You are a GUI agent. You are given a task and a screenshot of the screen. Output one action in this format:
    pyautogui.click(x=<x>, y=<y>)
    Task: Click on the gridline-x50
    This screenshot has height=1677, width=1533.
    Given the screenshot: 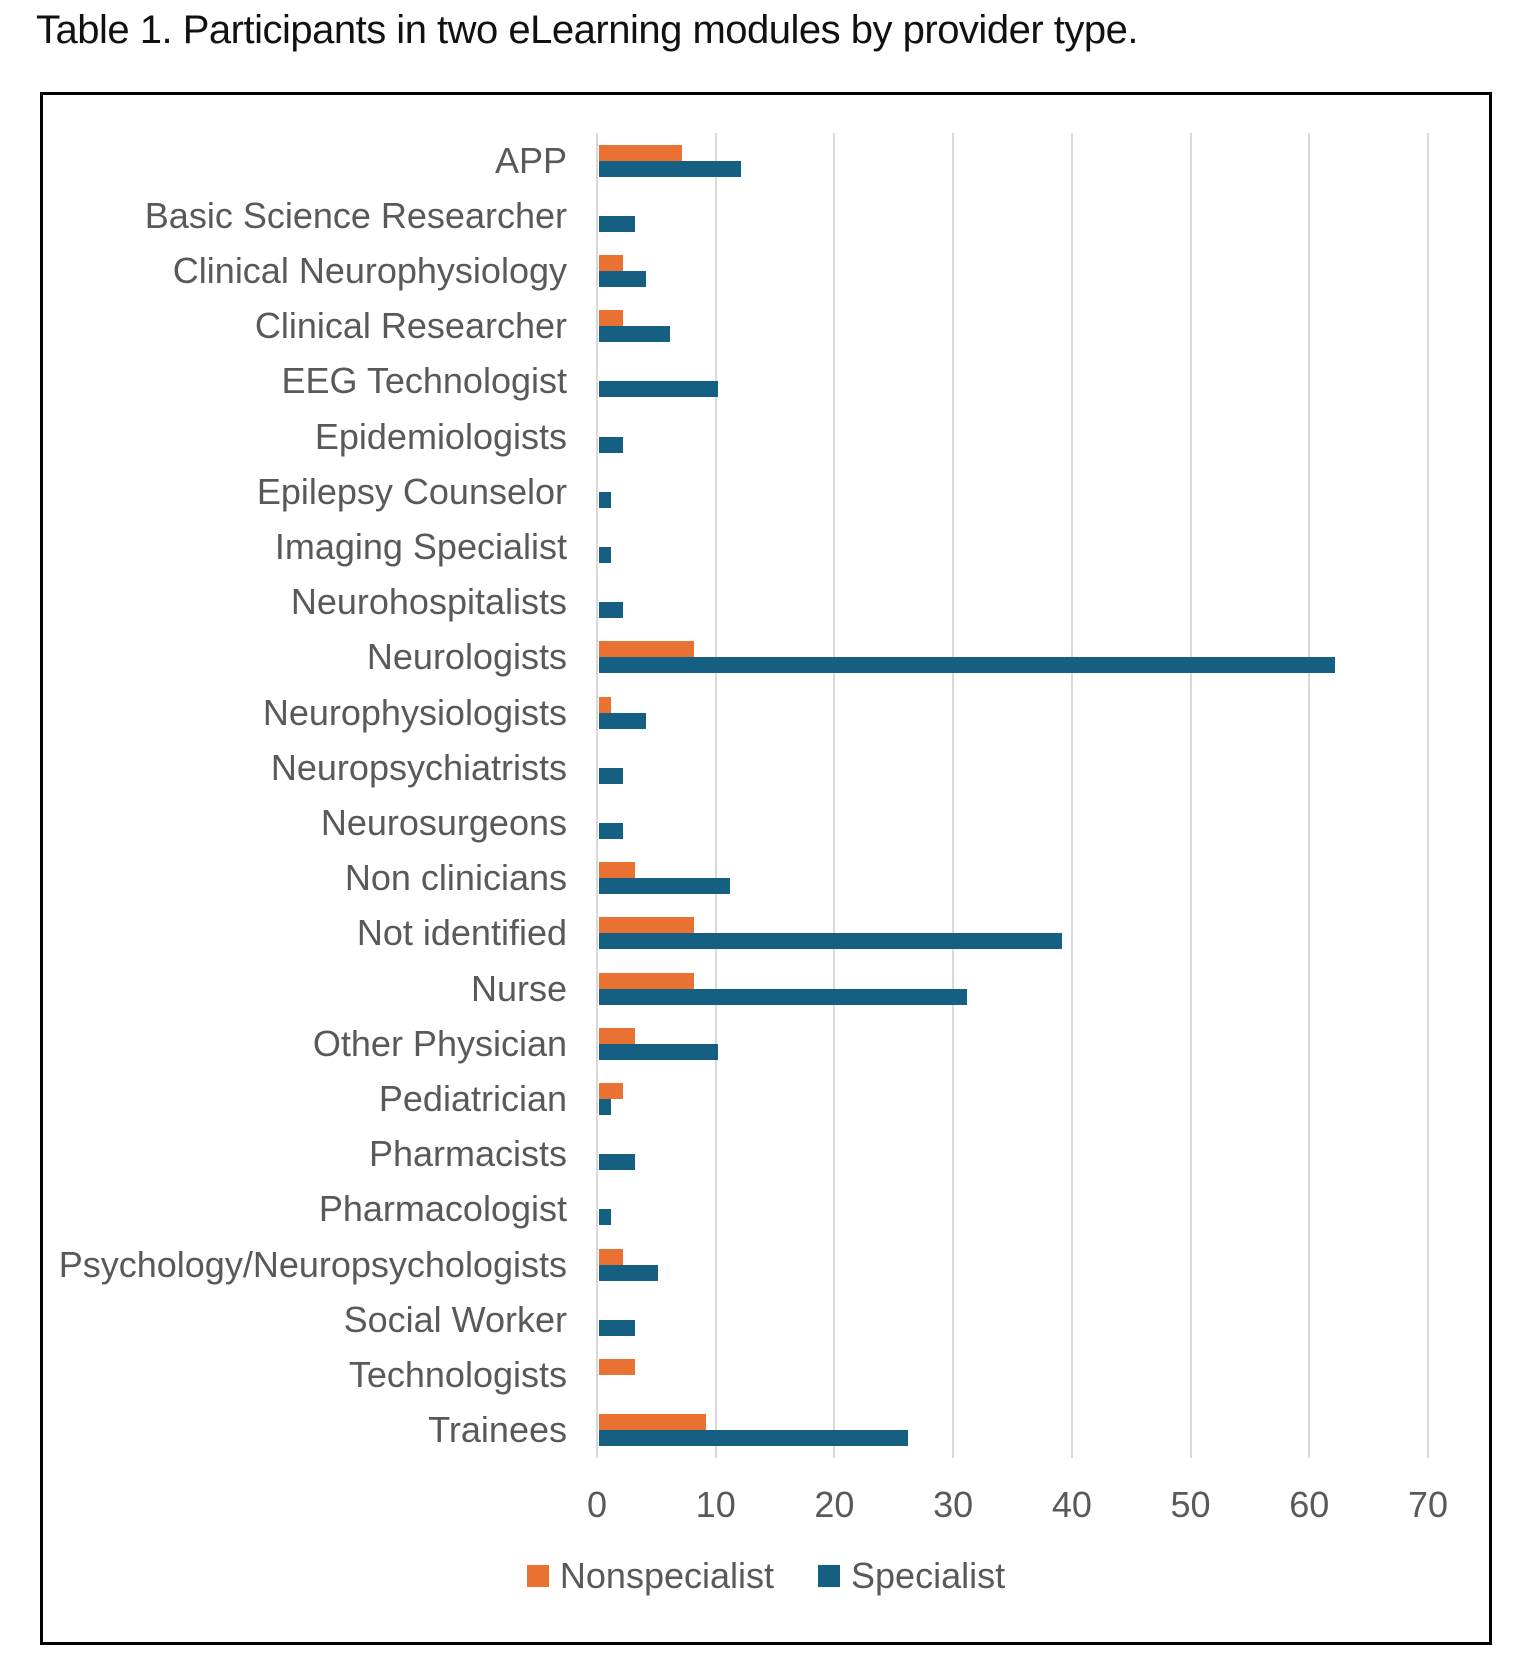 What is the action you would take?
    pyautogui.click(x=1190, y=795)
    